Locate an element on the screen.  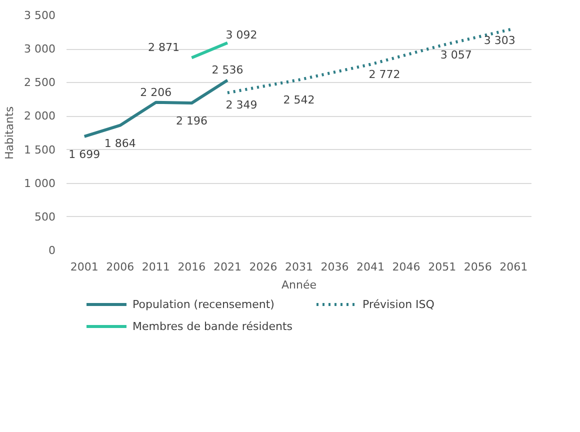
data-label: 1 699 is located at coordinates (84, 154).